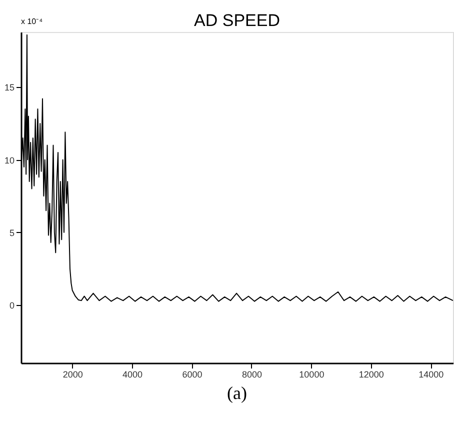 This screenshot has height=425, width=454. I want to click on x-tick-label: 4000, so click(132, 375).